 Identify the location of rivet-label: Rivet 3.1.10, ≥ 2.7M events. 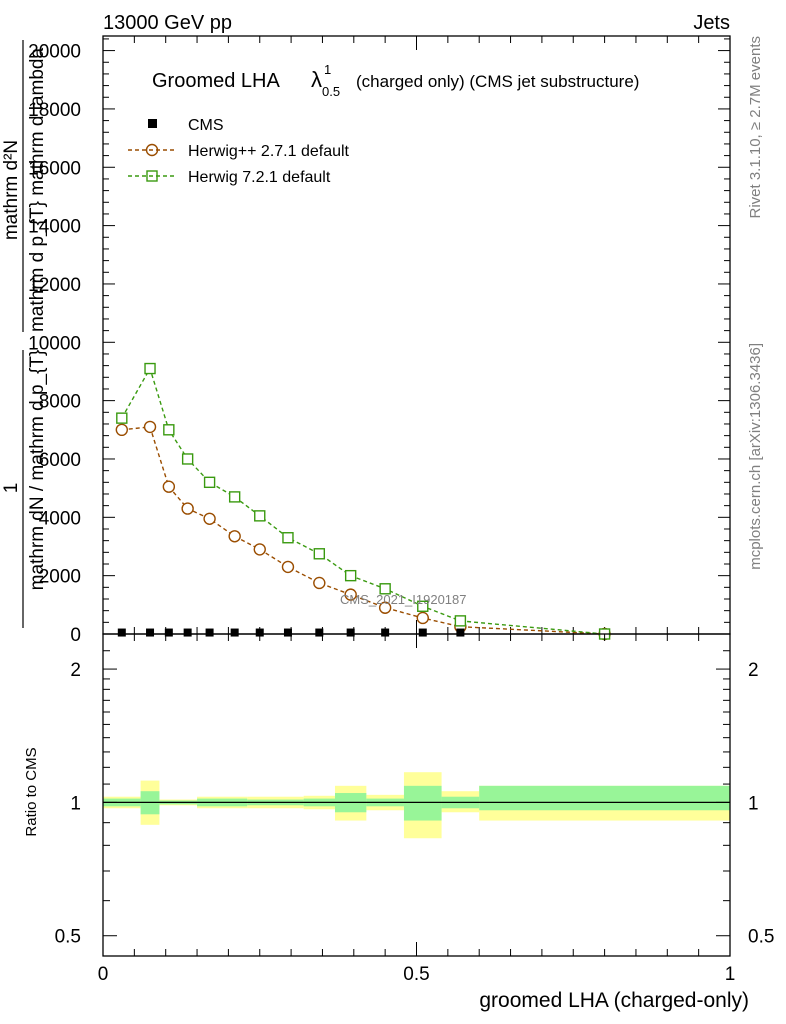
(755, 127).